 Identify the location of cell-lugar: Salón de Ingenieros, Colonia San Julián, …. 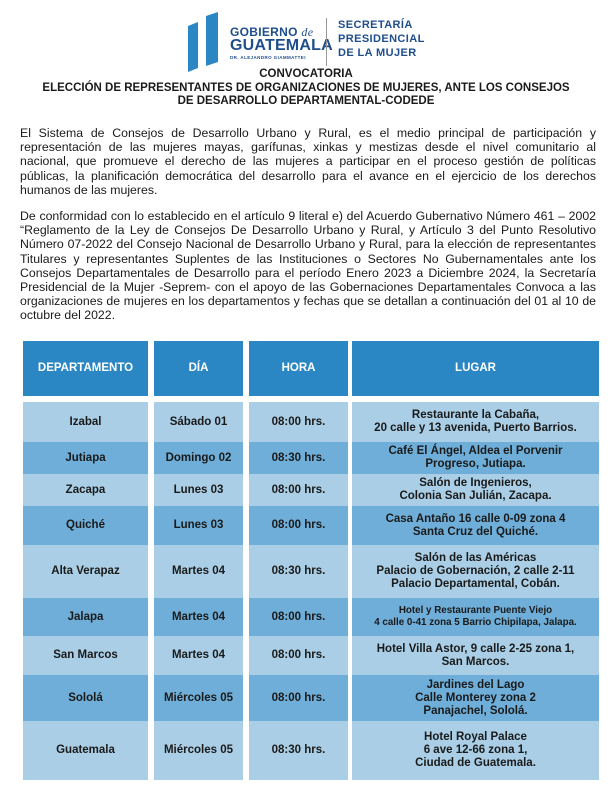
(475, 490).